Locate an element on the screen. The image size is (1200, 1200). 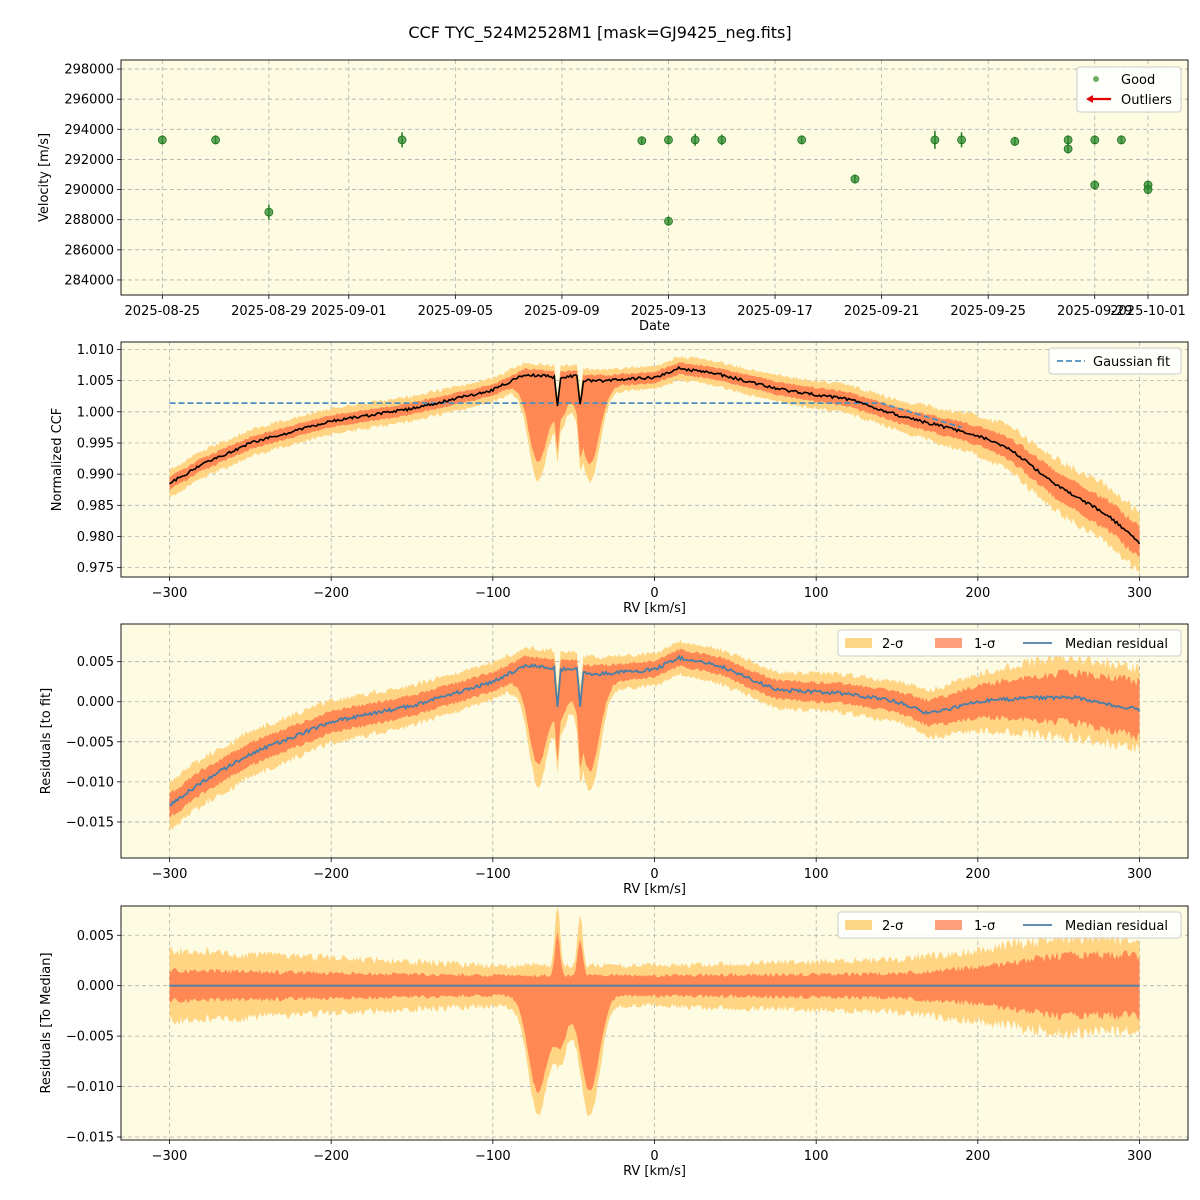
x-tick-label: 2025-09-01 is located at coordinates (349, 311).